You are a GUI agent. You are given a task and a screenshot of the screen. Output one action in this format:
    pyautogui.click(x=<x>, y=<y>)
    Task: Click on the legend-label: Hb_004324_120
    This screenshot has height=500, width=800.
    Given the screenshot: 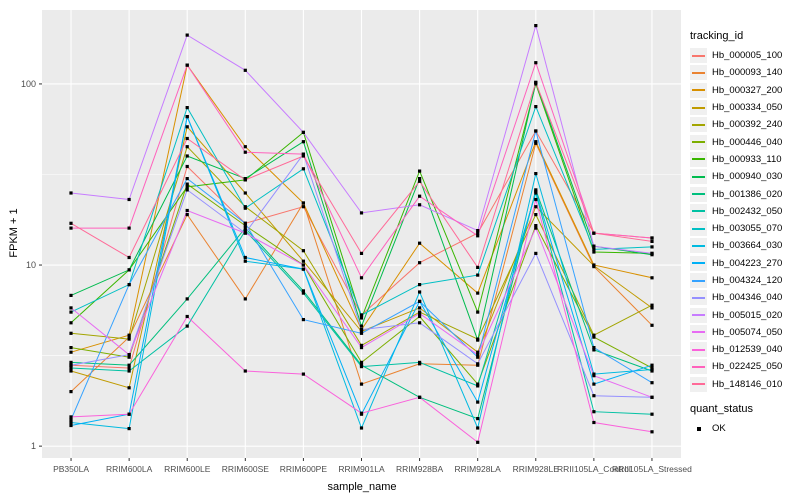 What is the action you would take?
    pyautogui.click(x=747, y=280)
    